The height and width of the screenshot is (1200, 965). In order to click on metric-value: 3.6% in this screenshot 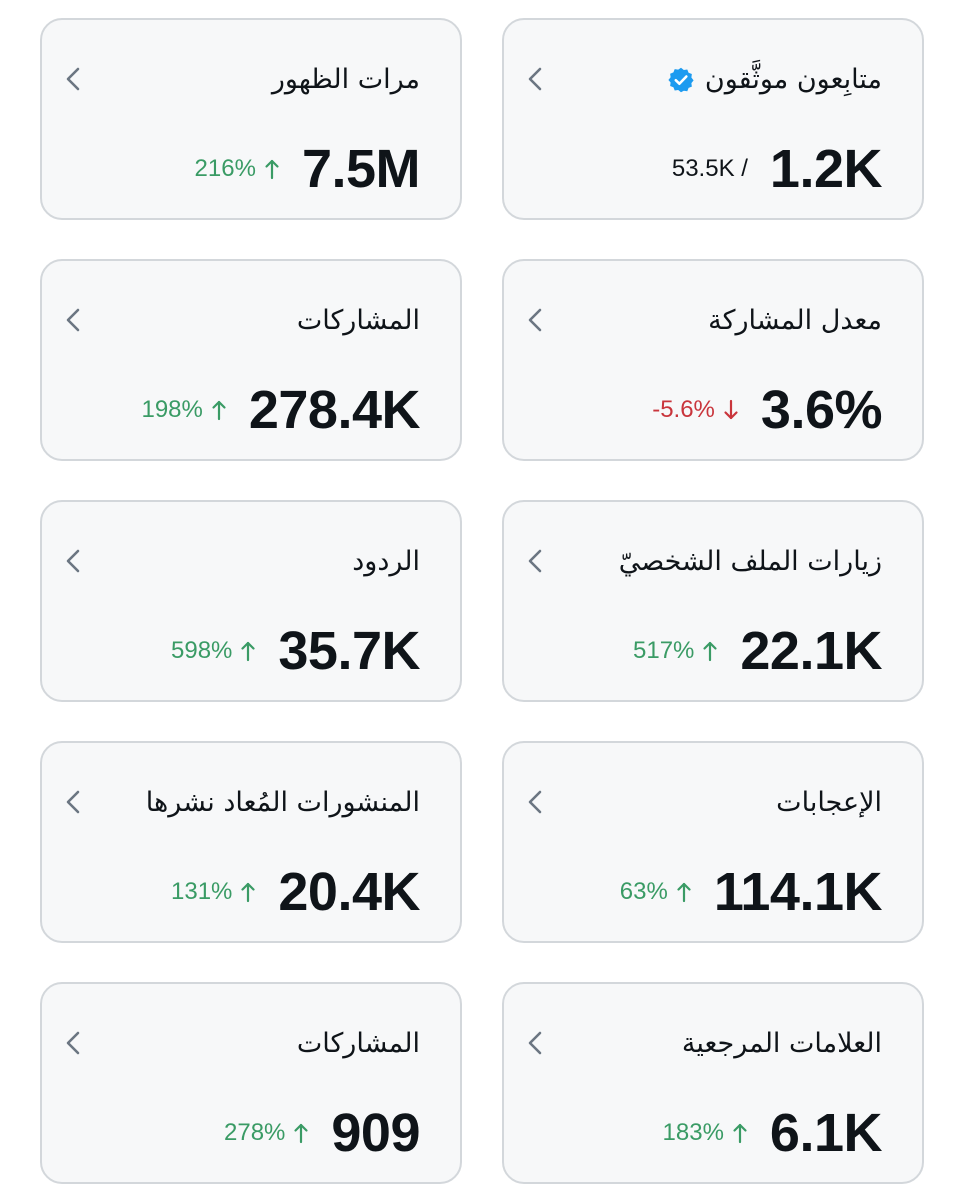, I will do `click(821, 410)`.